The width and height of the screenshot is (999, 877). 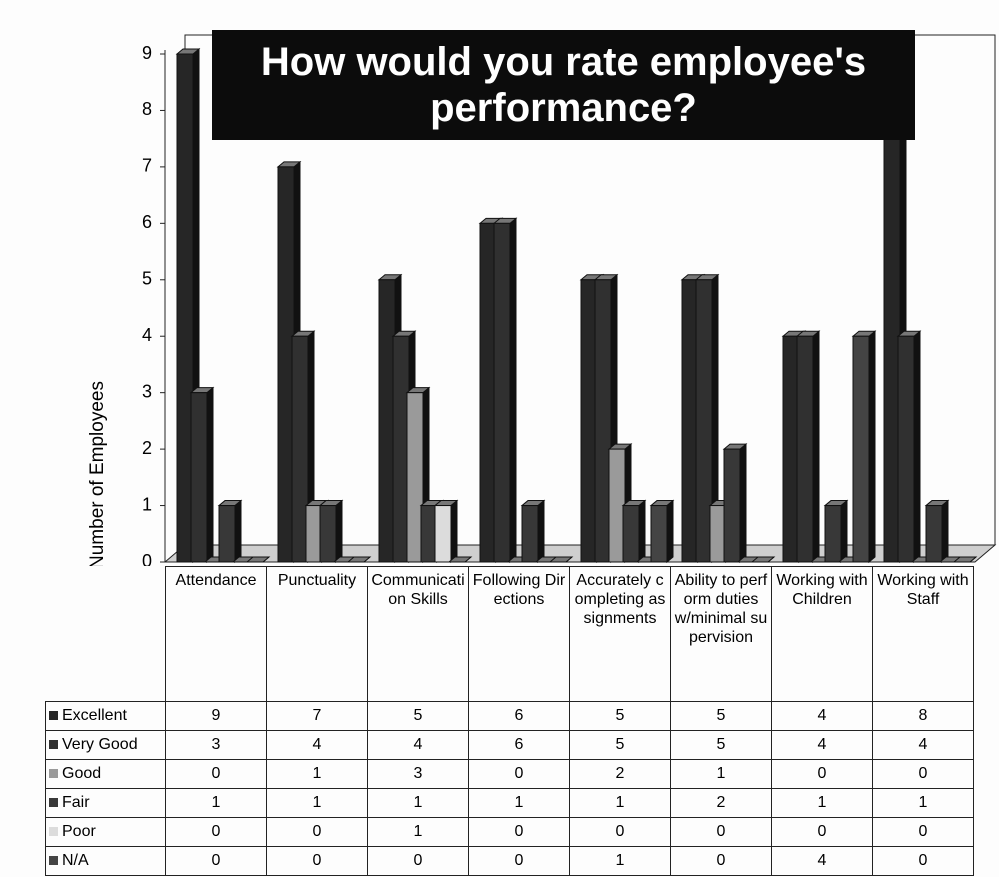 What do you see at coordinates (509, 803) in the screenshot?
I see `data-row: Fair 1 1 1 1 1 2 1 1` at bounding box center [509, 803].